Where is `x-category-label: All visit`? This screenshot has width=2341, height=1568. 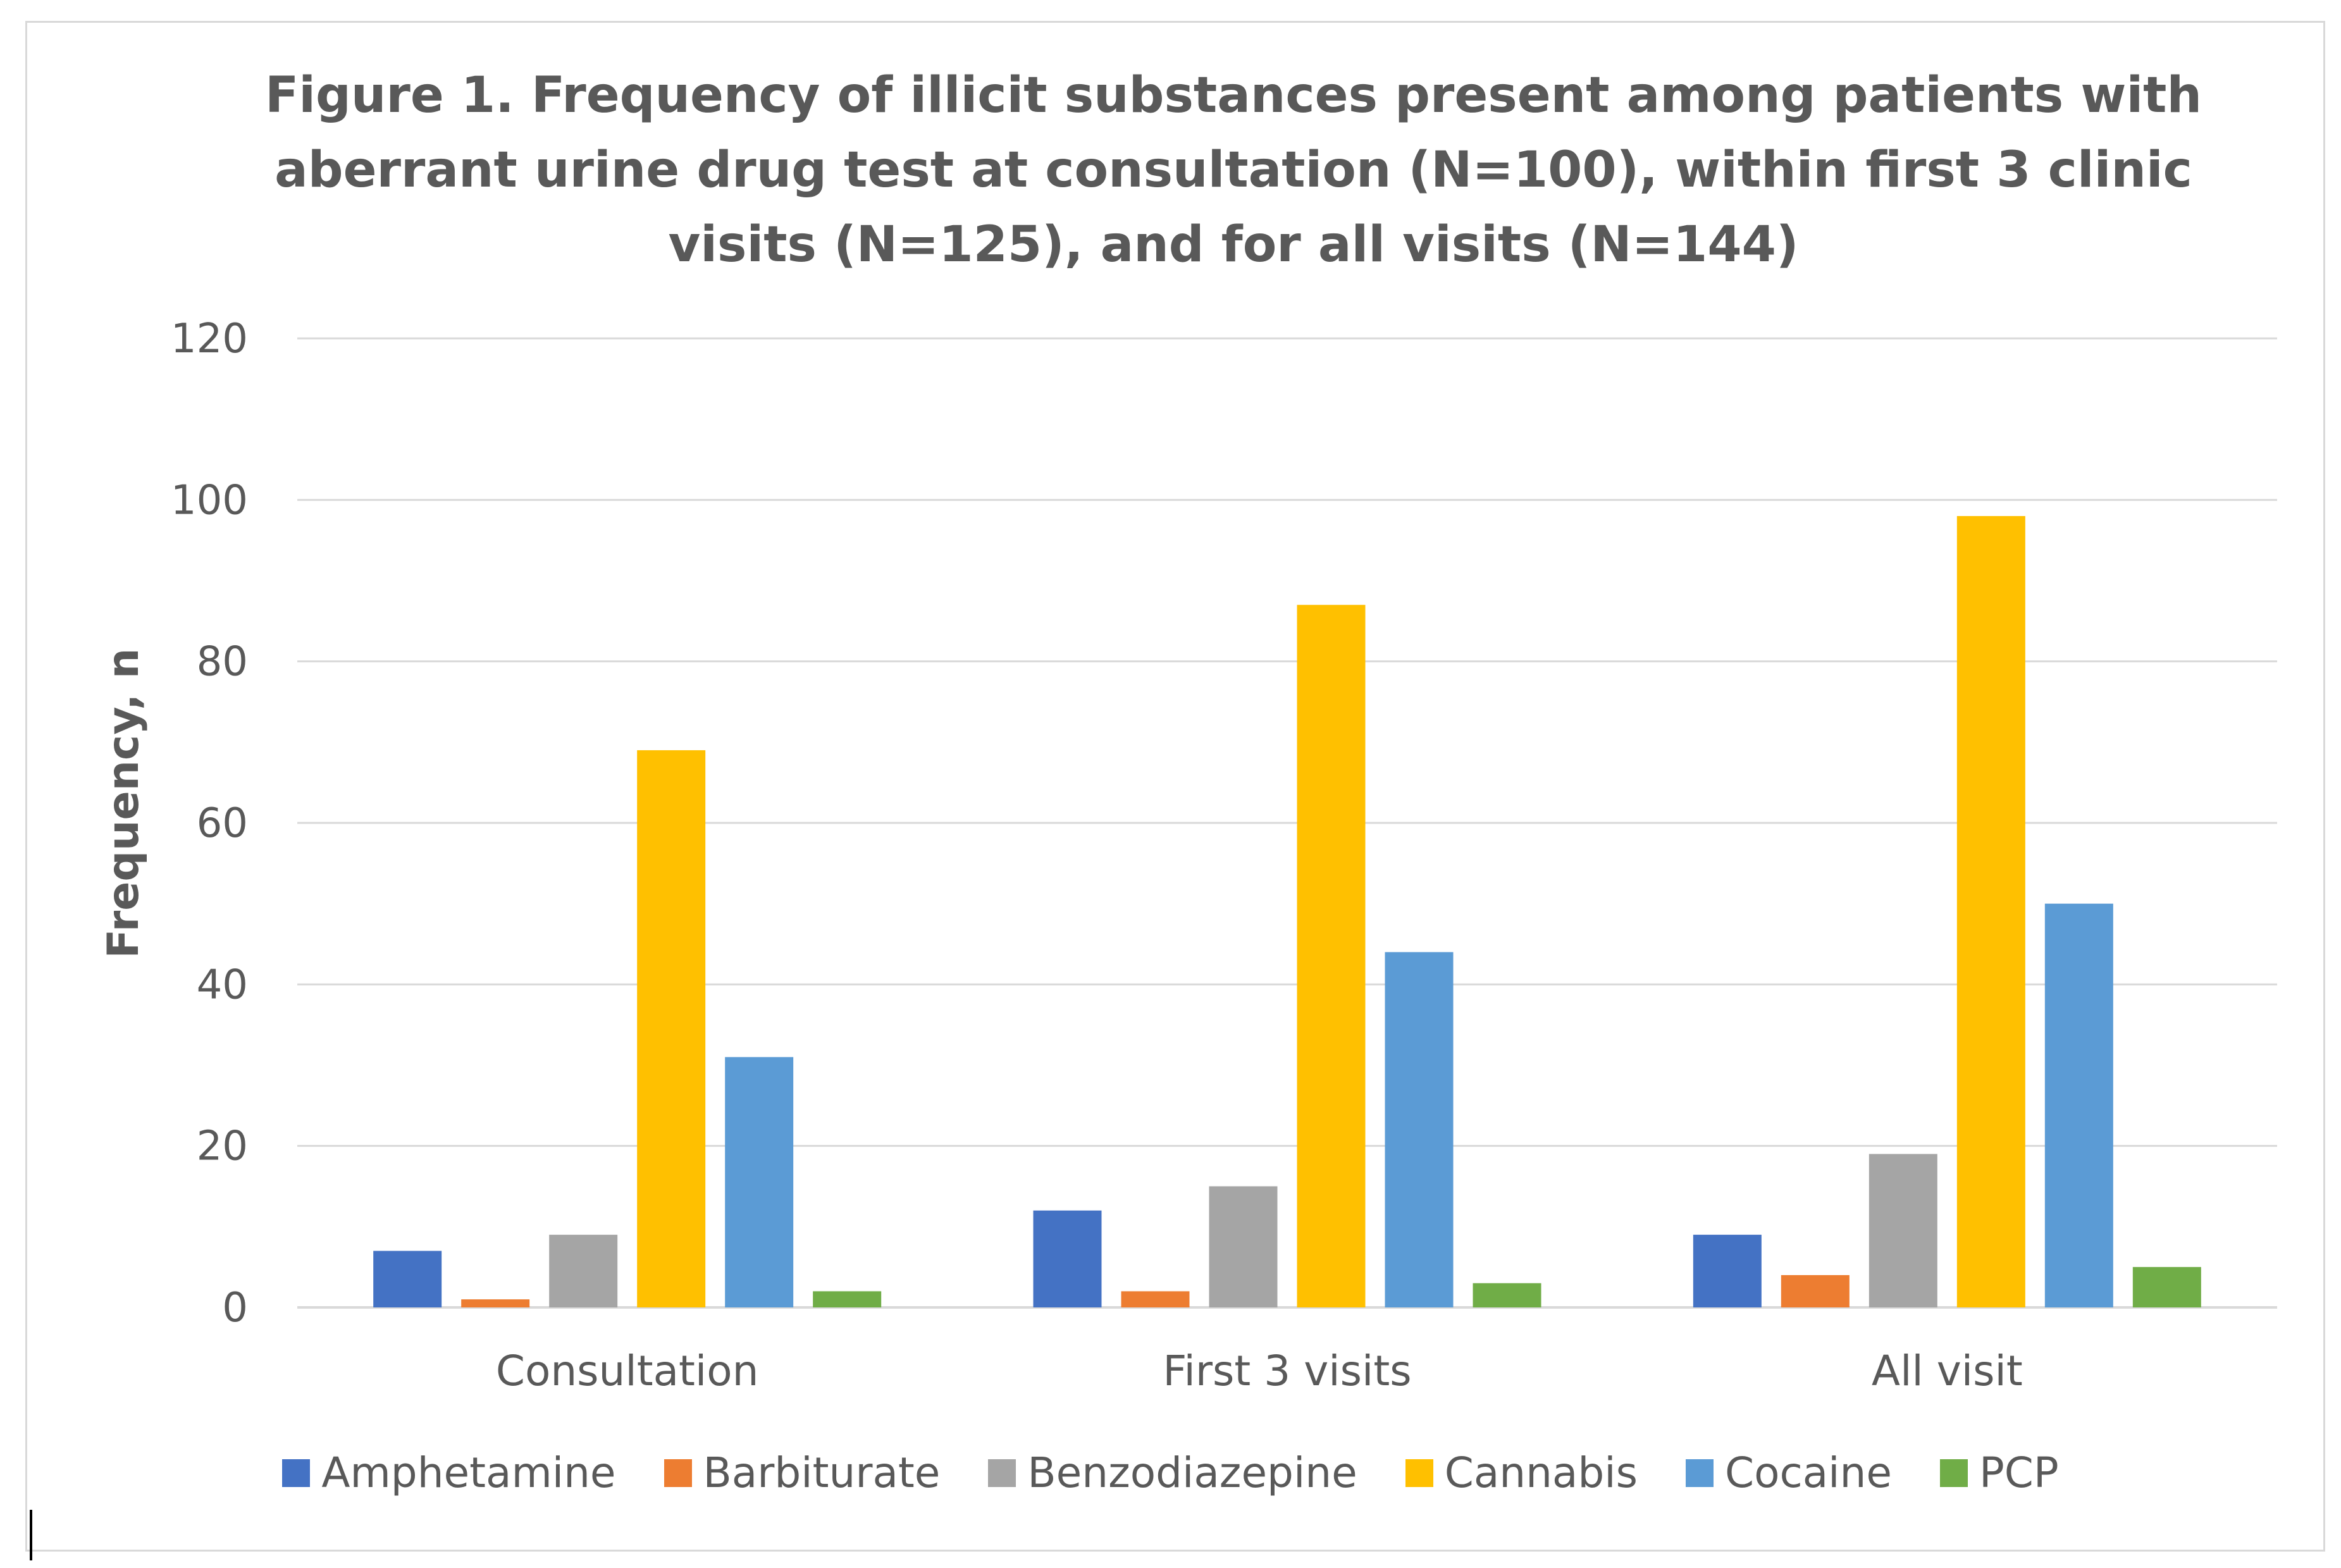 x-category-label: All visit is located at coordinates (1947, 1371).